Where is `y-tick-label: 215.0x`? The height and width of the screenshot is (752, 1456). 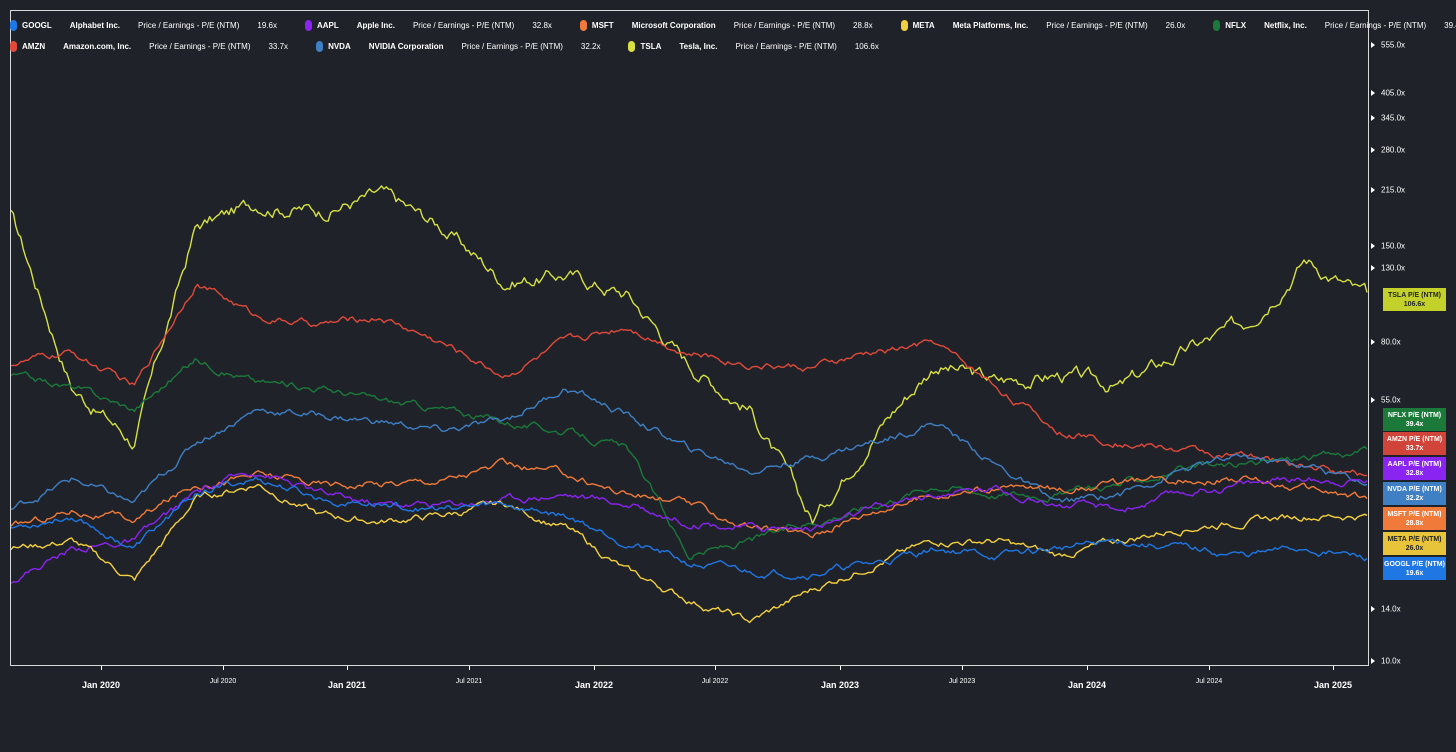
y-tick-label: 215.0x is located at coordinates (1393, 190).